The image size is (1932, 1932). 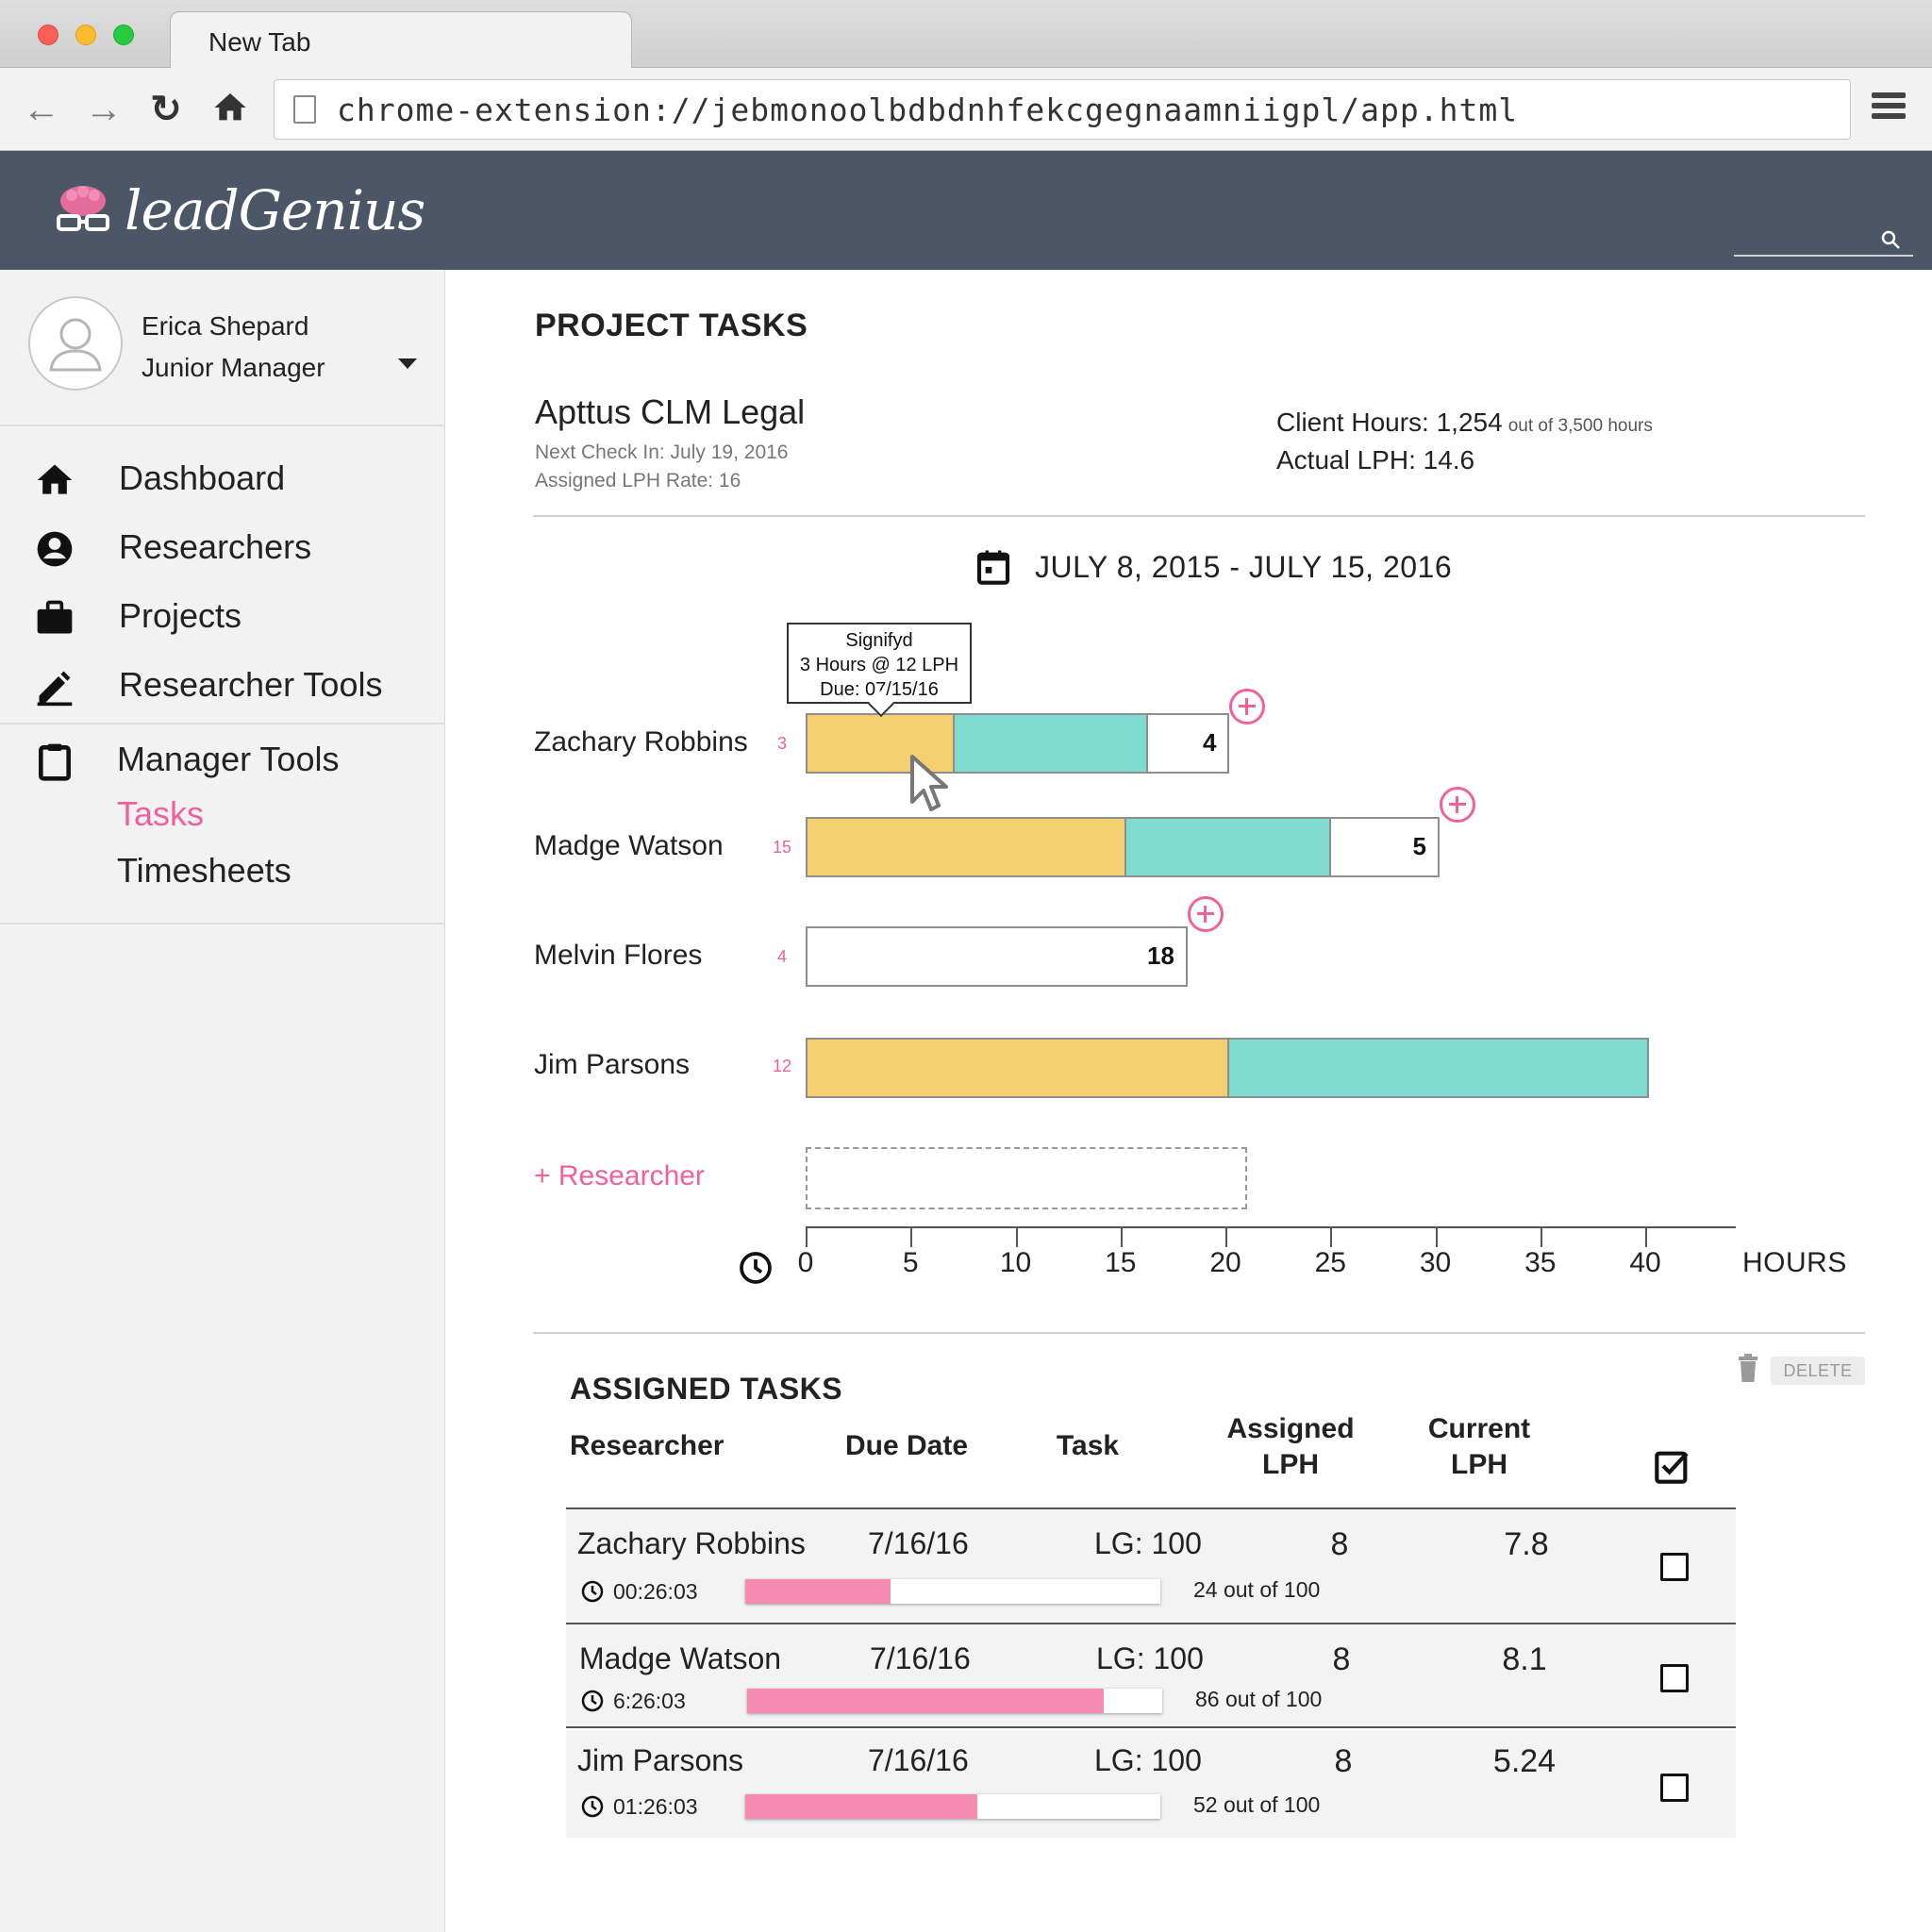 I want to click on column-header-researcher: Researcher, so click(x=647, y=1446).